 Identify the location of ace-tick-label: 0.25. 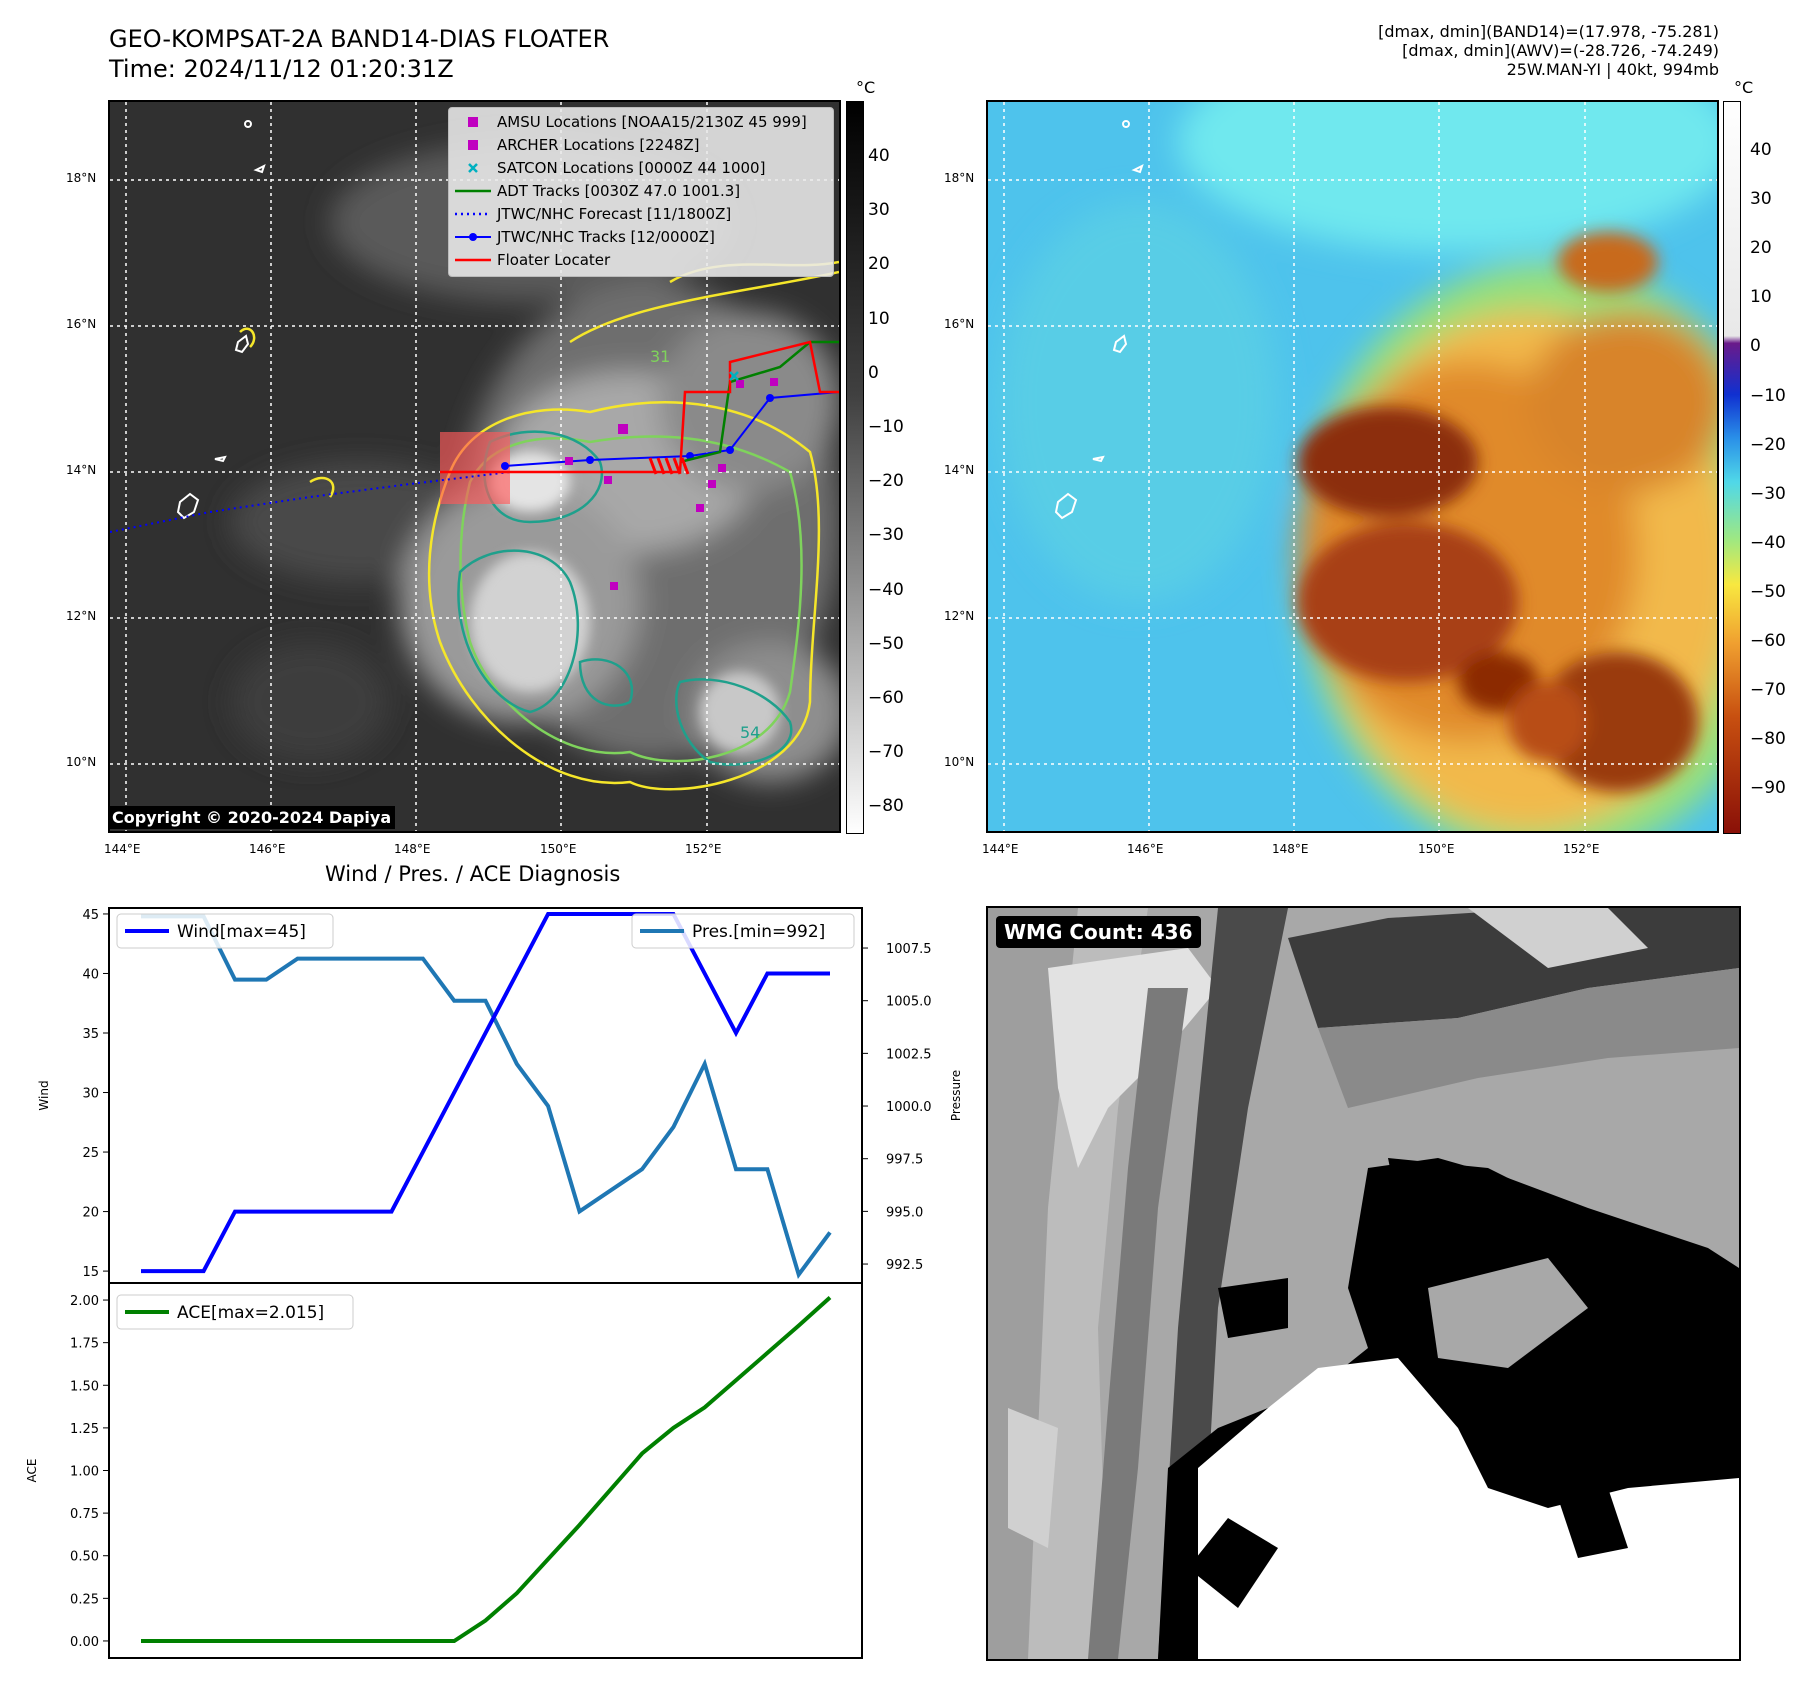
(84, 1599).